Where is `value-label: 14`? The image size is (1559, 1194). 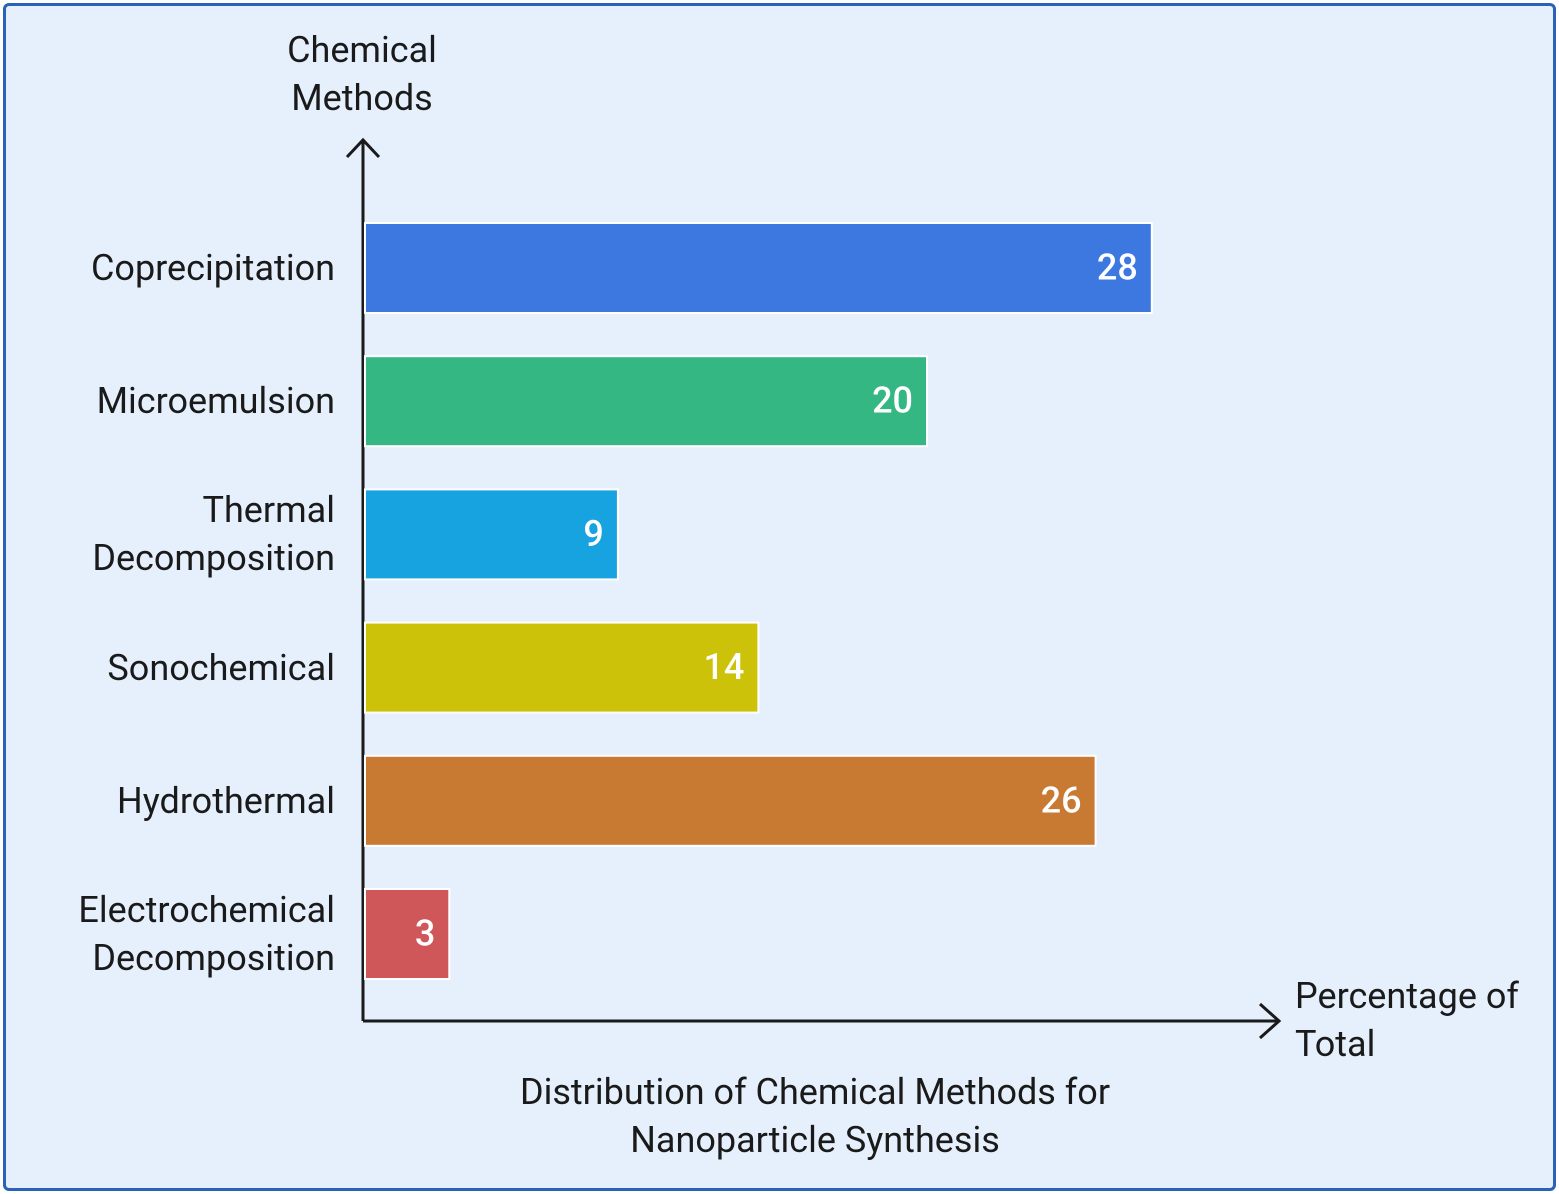 value-label: 14 is located at coordinates (723, 667).